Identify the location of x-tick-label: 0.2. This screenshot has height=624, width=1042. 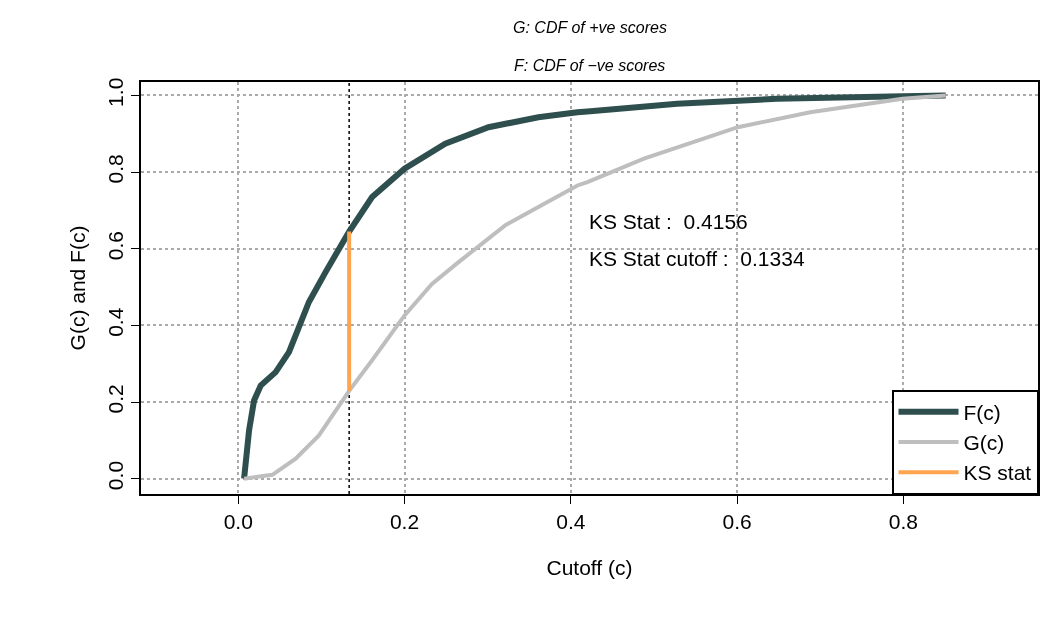
(404, 521).